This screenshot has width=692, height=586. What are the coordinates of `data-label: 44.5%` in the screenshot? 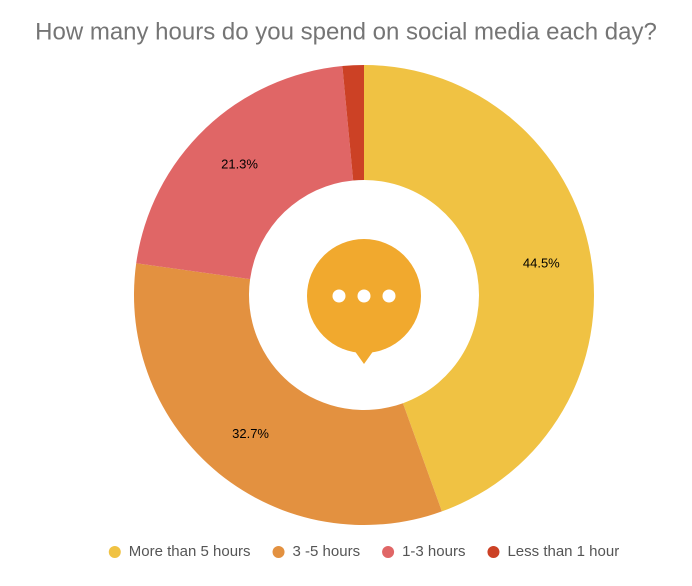 It's located at (541, 262).